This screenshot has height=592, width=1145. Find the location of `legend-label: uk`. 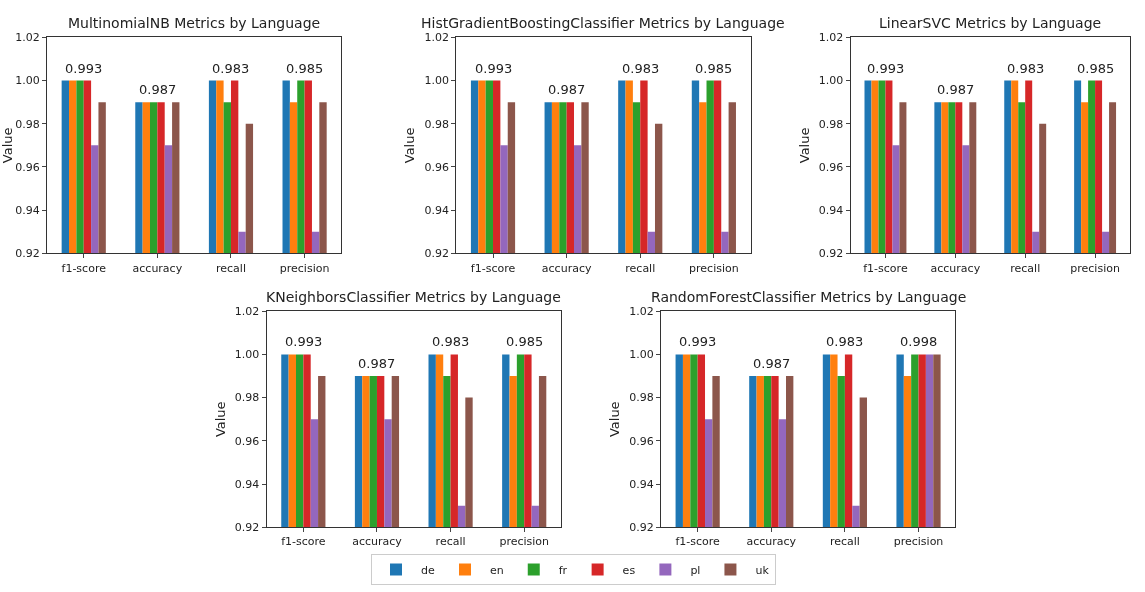

legend-label: uk is located at coordinates (762, 570).